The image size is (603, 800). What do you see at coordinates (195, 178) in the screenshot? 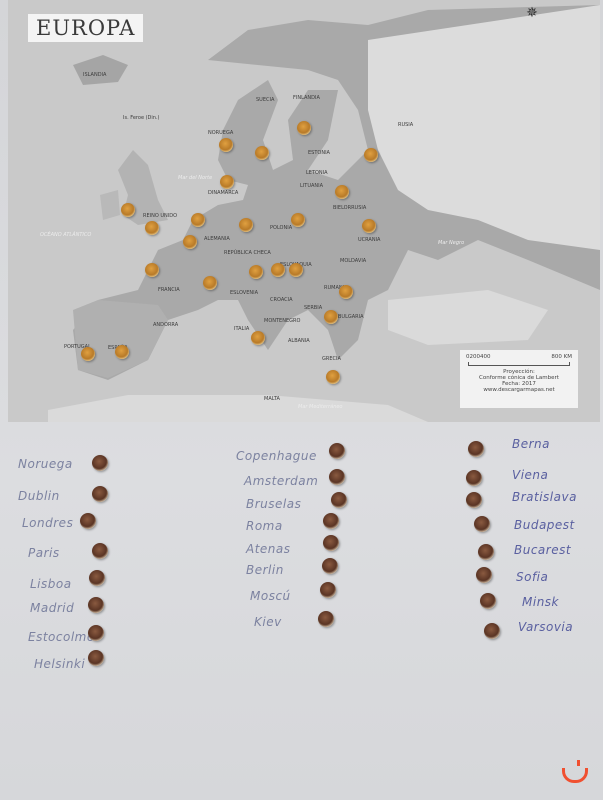
I see `sea-label: Mar del Norte` at bounding box center [195, 178].